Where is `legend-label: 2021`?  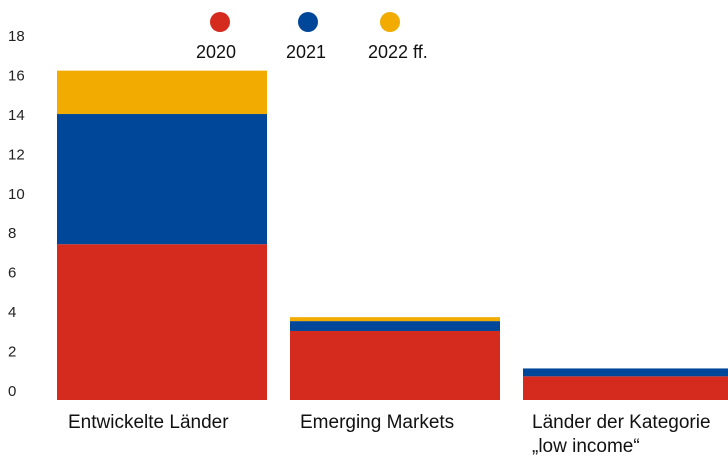 legend-label: 2021 is located at coordinates (306, 52).